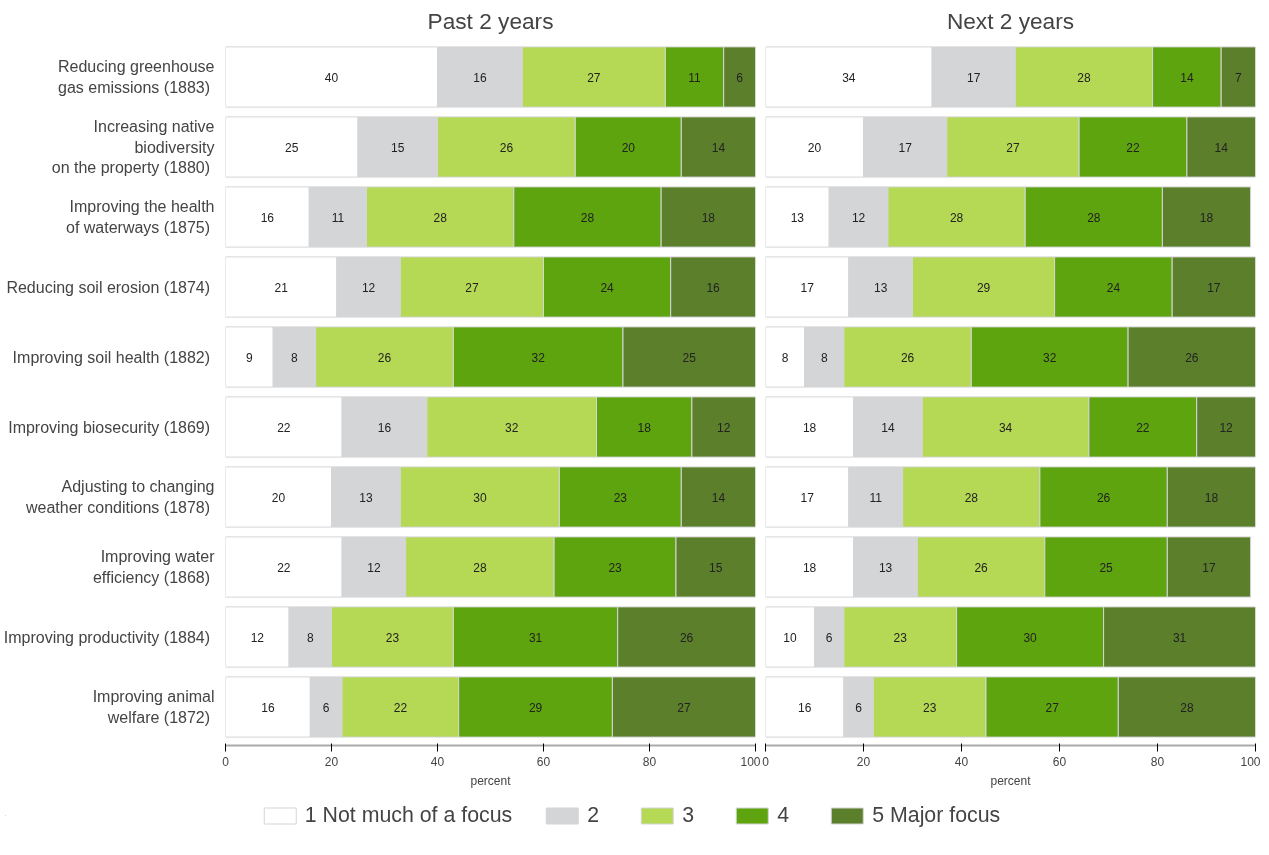 Image resolution: width=1269 pixels, height=855 pixels. I want to click on y-tick-label: Reducing soil erosion (1874), so click(108, 287).